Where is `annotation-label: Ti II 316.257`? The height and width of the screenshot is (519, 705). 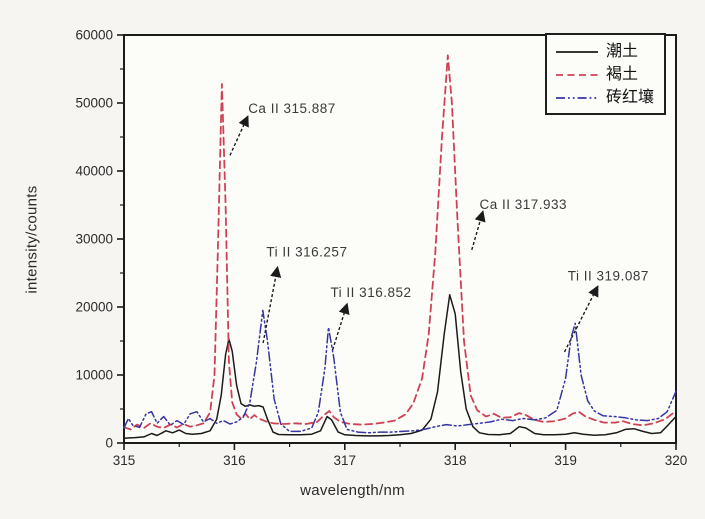
annotation-label: Ti II 316.257 is located at coordinates (306, 252).